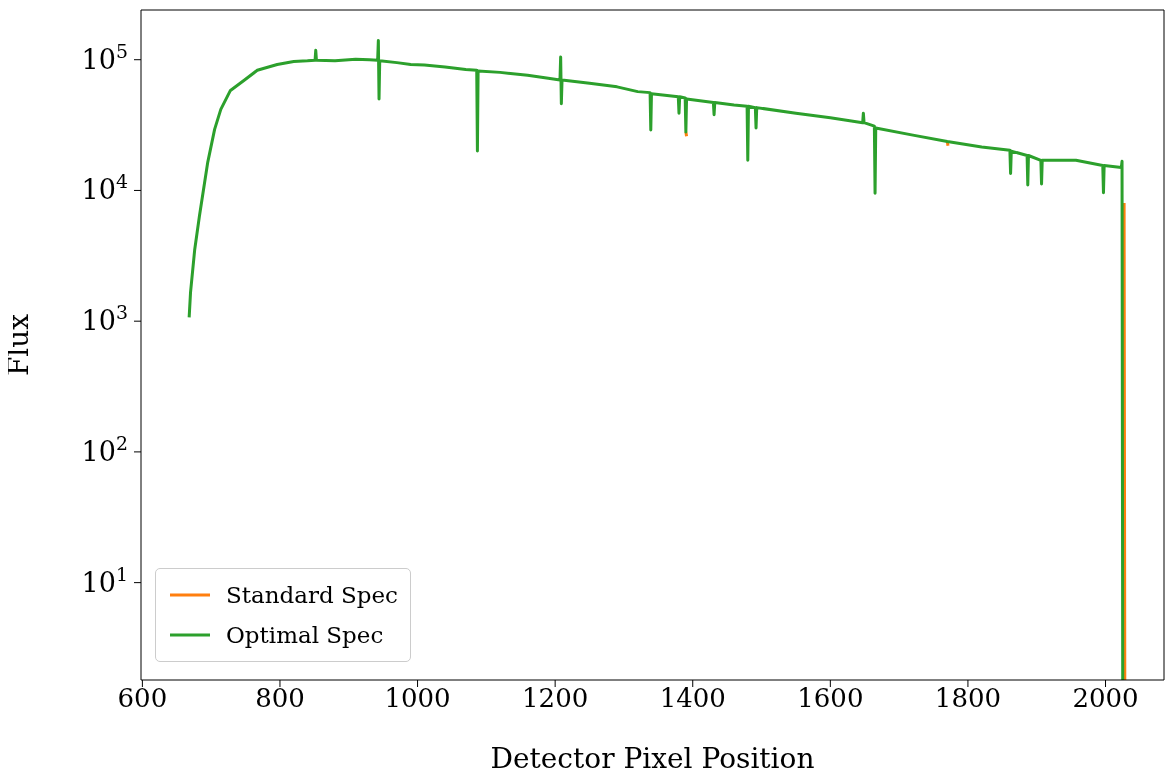 The width and height of the screenshot is (1167, 778). What do you see at coordinates (830, 698) in the screenshot?
I see `x-tick-label: 1600` at bounding box center [830, 698].